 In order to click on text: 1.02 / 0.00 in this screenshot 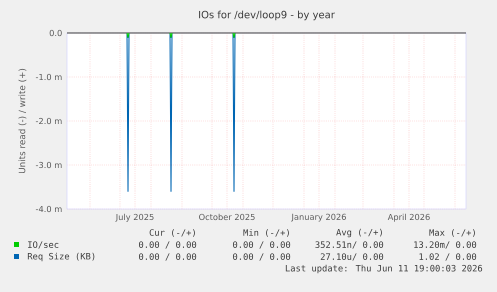, I will do `click(448, 257)`.